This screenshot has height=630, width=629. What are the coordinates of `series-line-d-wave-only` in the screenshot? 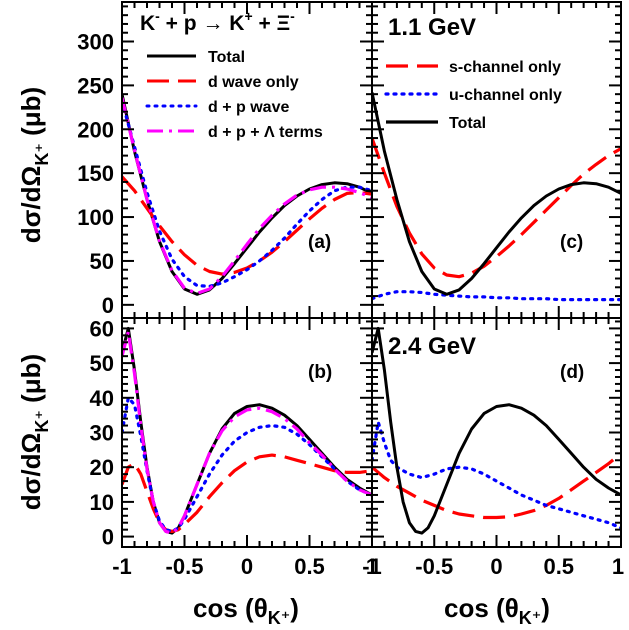 It's located at (247, 493).